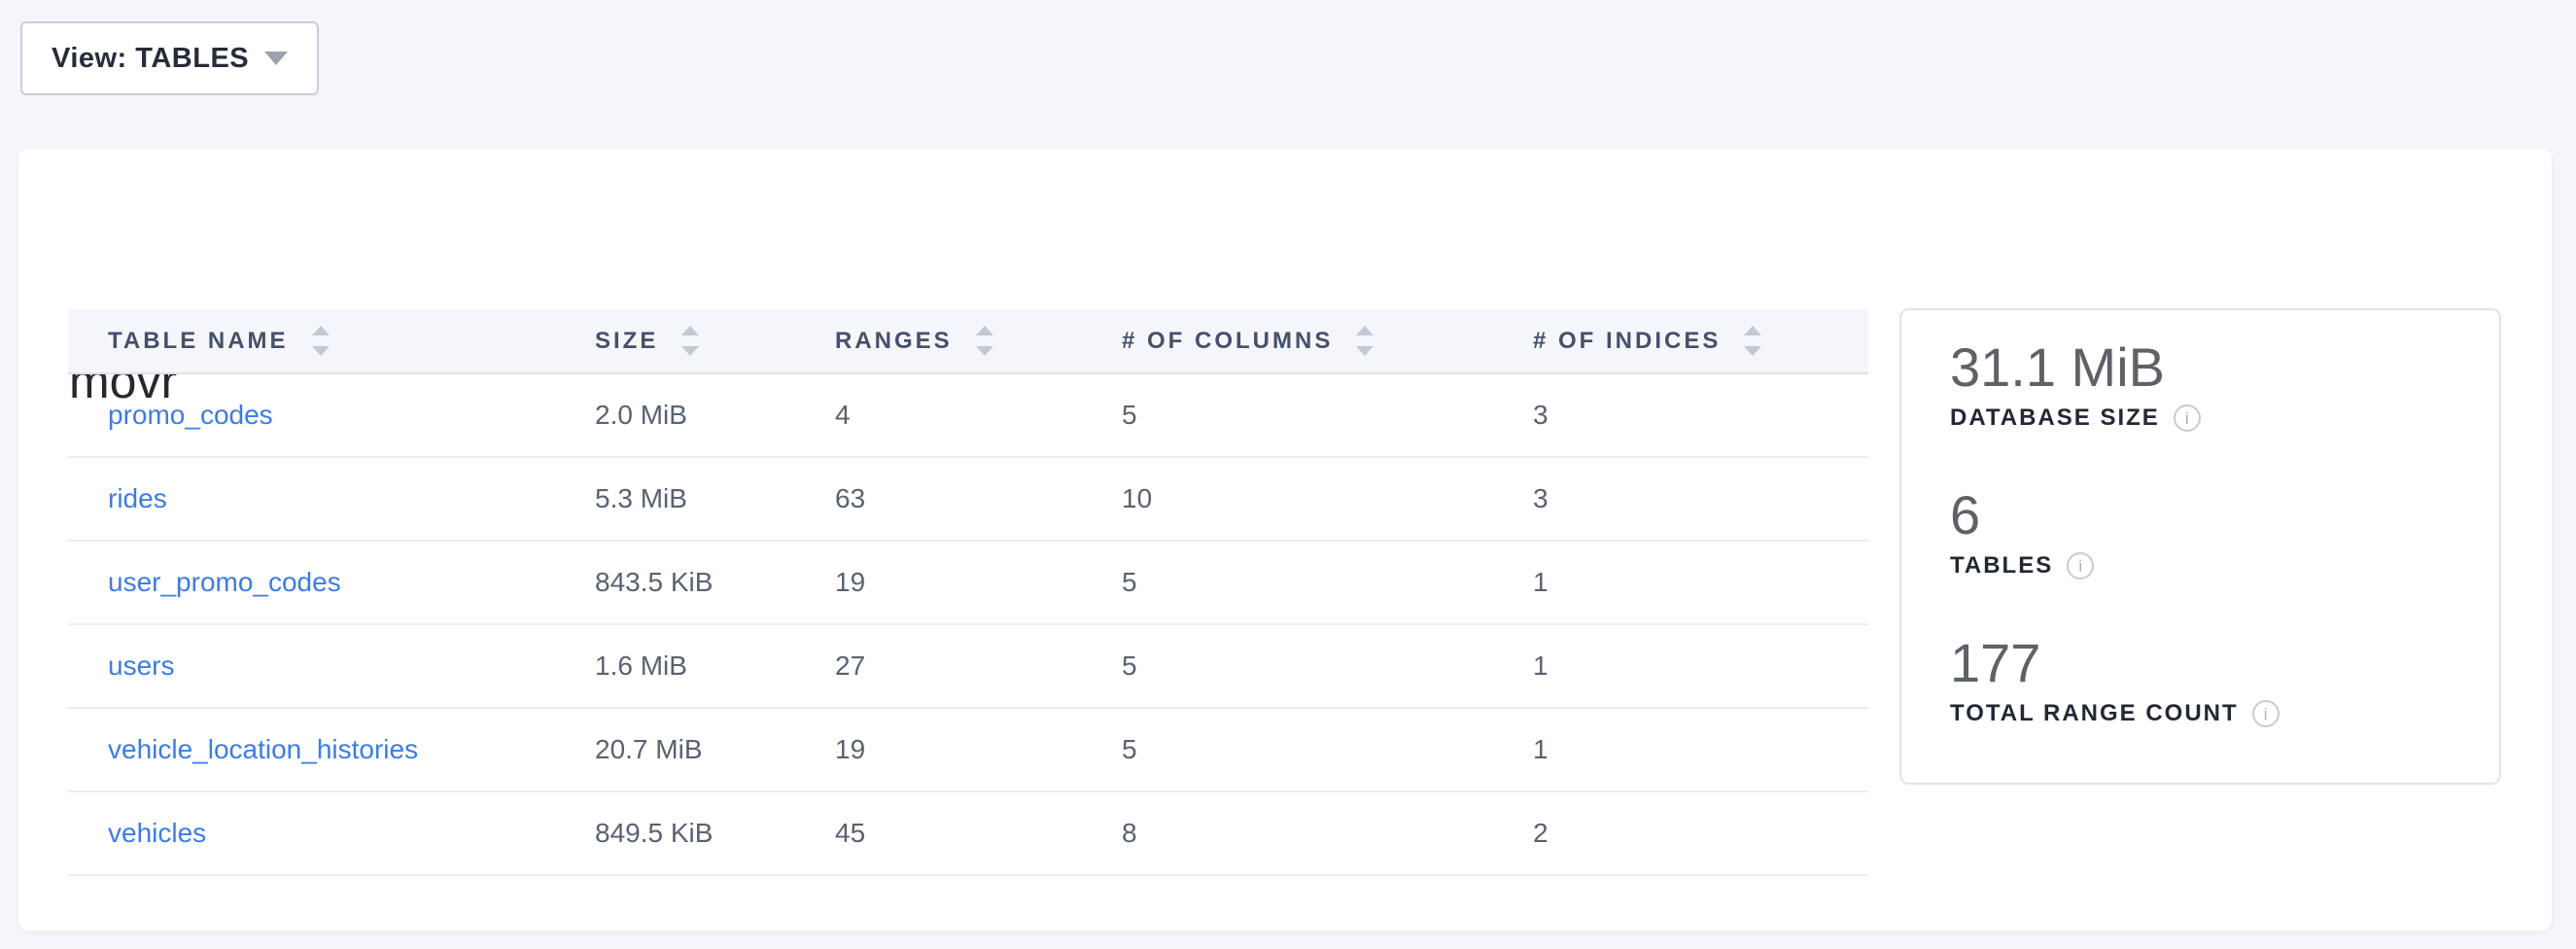  Describe the element at coordinates (2057, 367) in the screenshot. I see `stat-value: 31.1 MiB` at that location.